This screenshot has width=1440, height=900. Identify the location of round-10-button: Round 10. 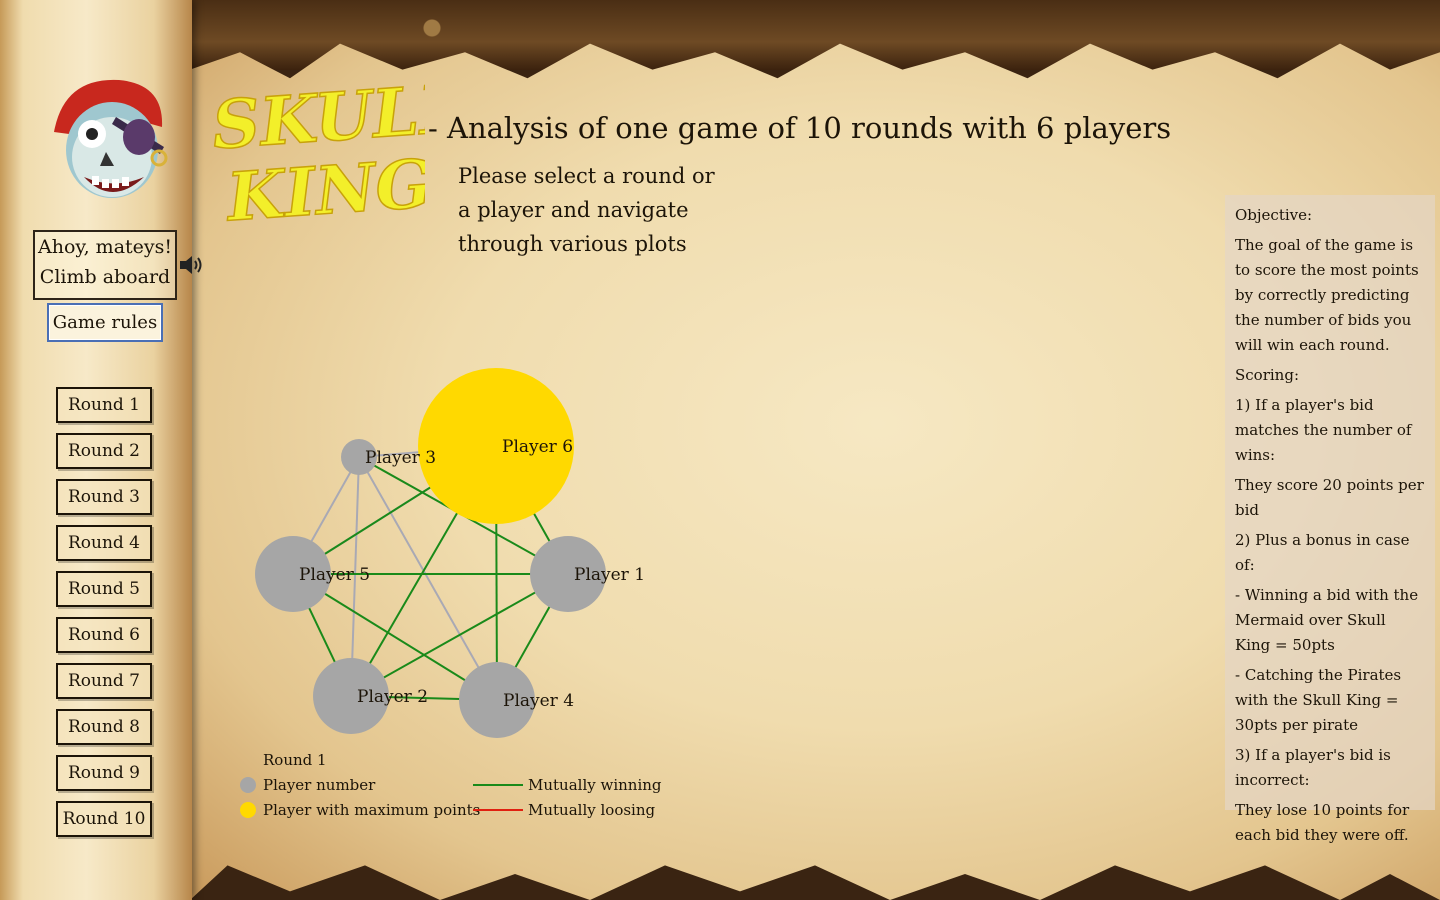
(104, 819).